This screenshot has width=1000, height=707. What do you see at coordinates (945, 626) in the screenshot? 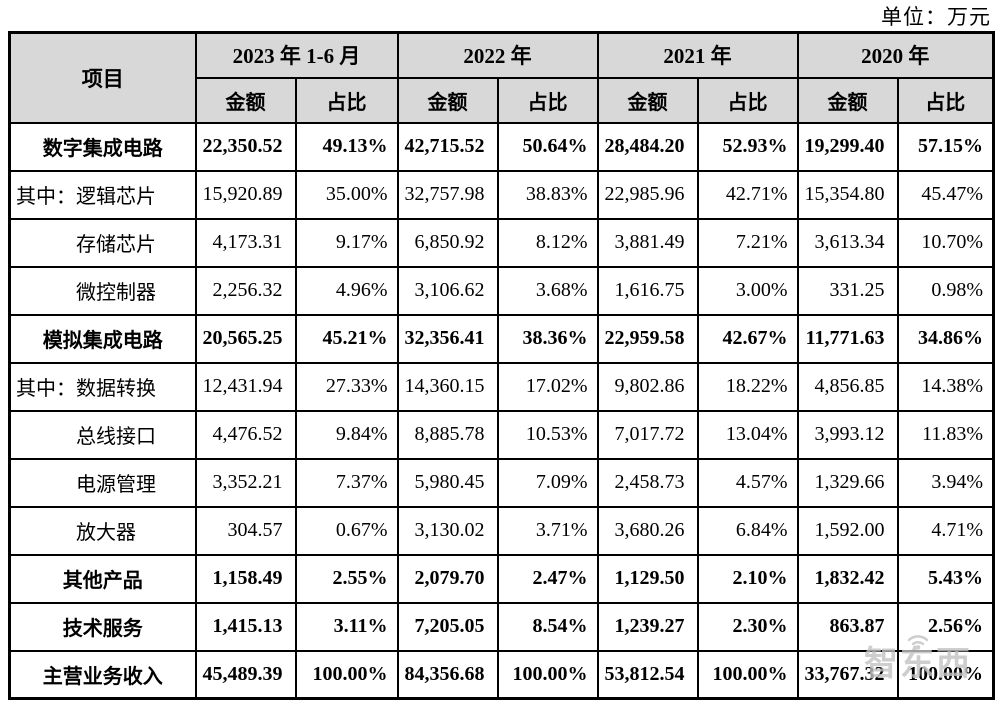
I see `ratio-cell: 2.56%` at bounding box center [945, 626].